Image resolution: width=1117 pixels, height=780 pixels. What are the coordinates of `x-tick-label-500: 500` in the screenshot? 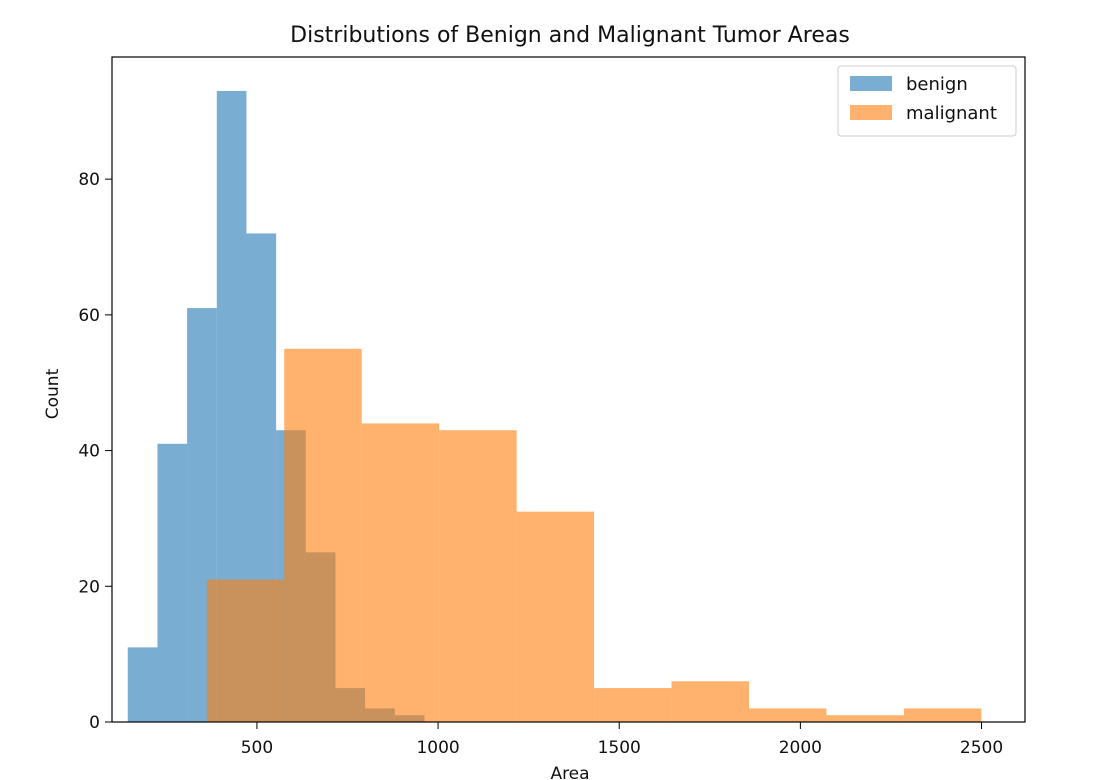 It's located at (257, 748).